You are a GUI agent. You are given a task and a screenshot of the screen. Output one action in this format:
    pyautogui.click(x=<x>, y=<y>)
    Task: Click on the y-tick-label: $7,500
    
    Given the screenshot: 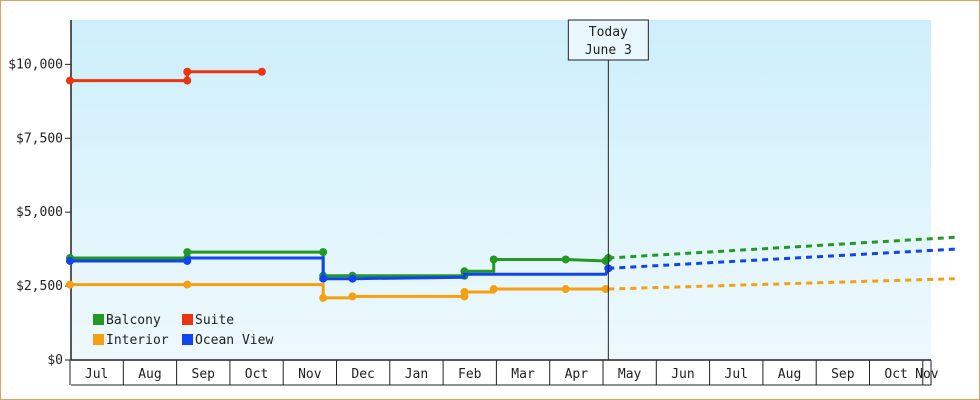 What is the action you would take?
    pyautogui.click(x=39, y=138)
    